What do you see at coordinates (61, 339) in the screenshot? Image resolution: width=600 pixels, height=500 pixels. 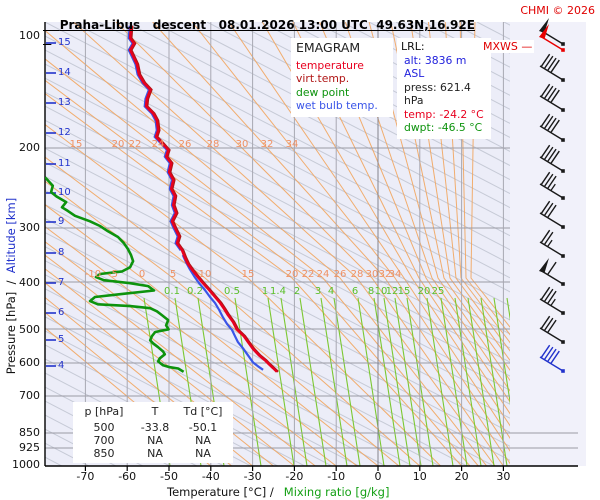 I see `altitude-tick-5: 5` at bounding box center [61, 339].